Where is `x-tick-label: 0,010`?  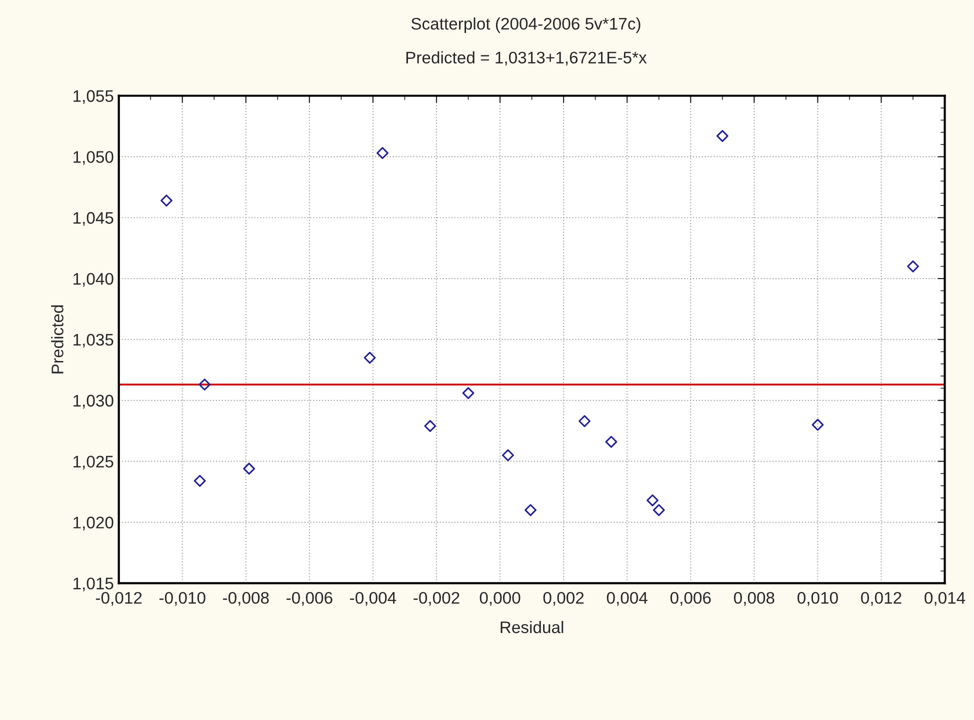
x-tick-label: 0,010 is located at coordinates (818, 599).